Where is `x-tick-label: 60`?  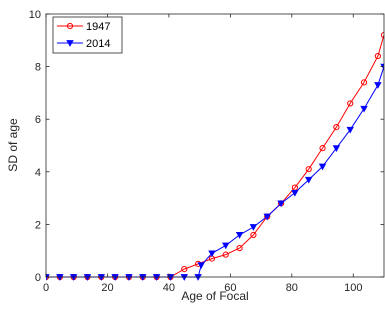 x-tick-label: 60 is located at coordinates (230, 288).